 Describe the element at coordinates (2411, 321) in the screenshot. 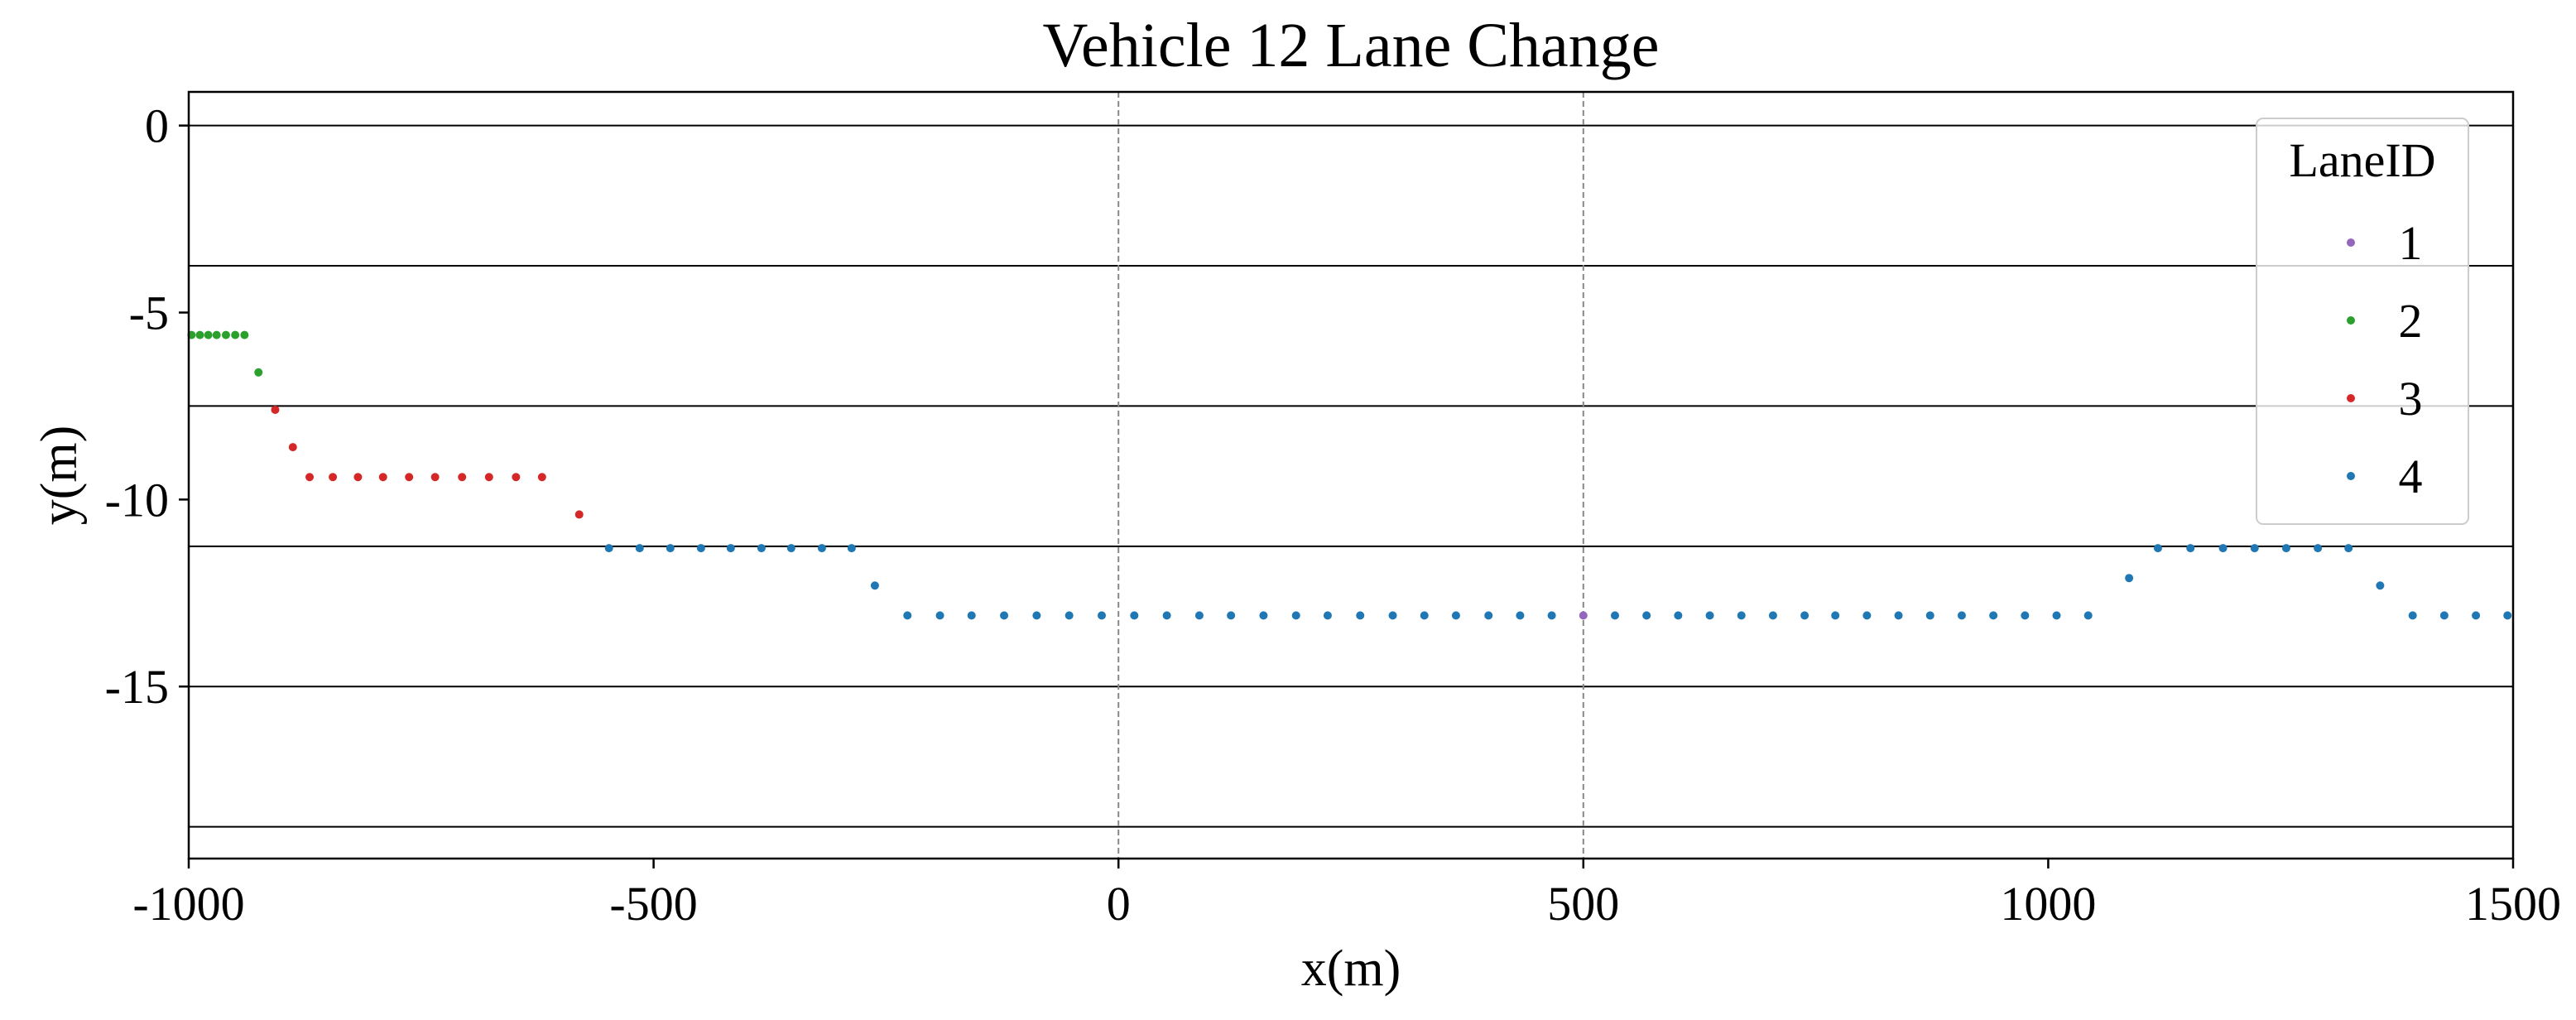

I see `legend-label-lane-2: 2` at that location.